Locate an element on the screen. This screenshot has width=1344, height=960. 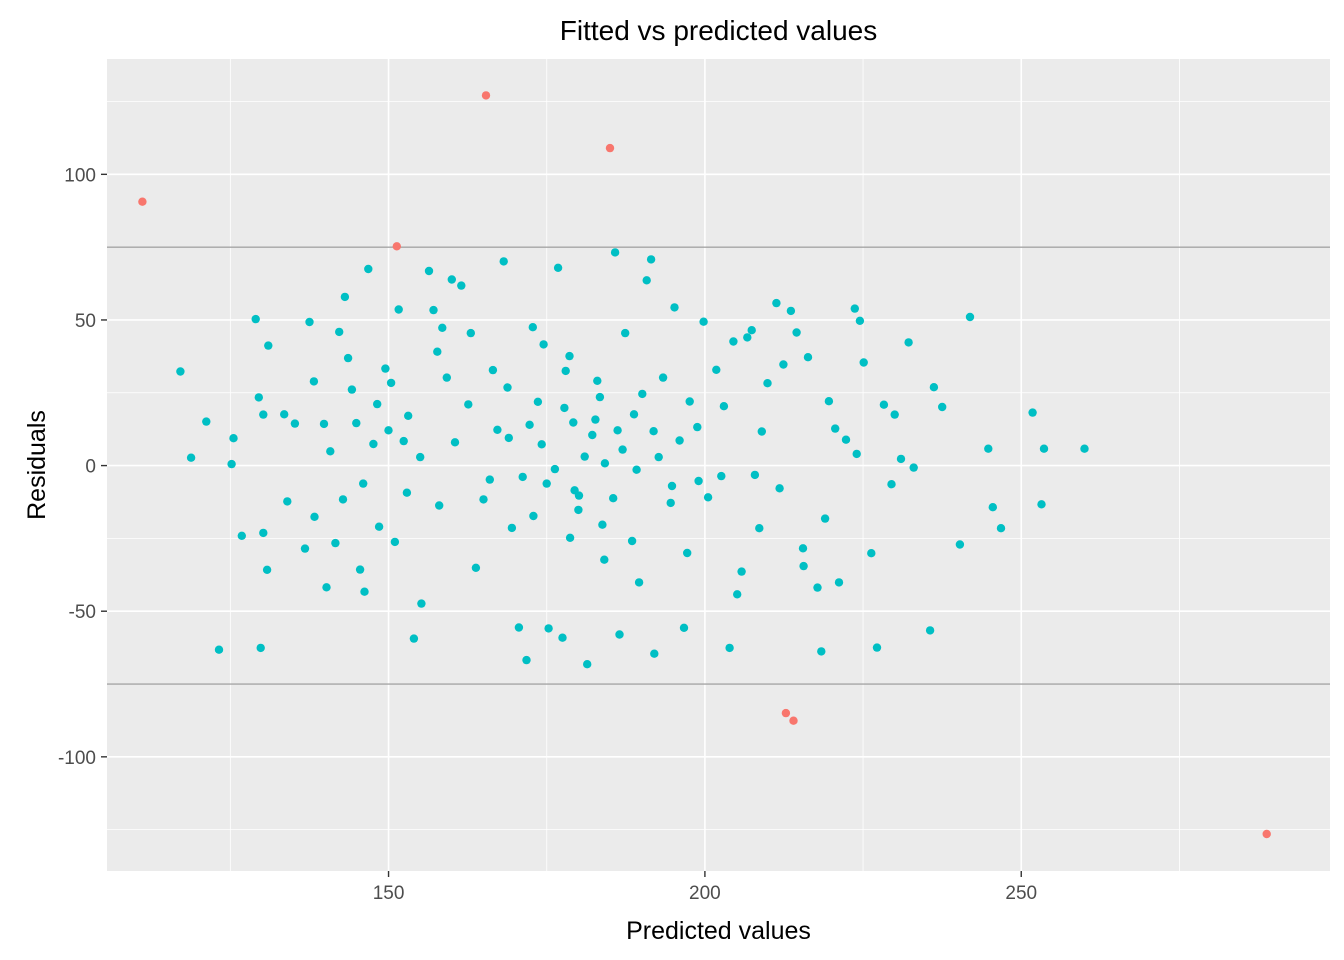
x-tick-label: 250 is located at coordinates (1021, 893).